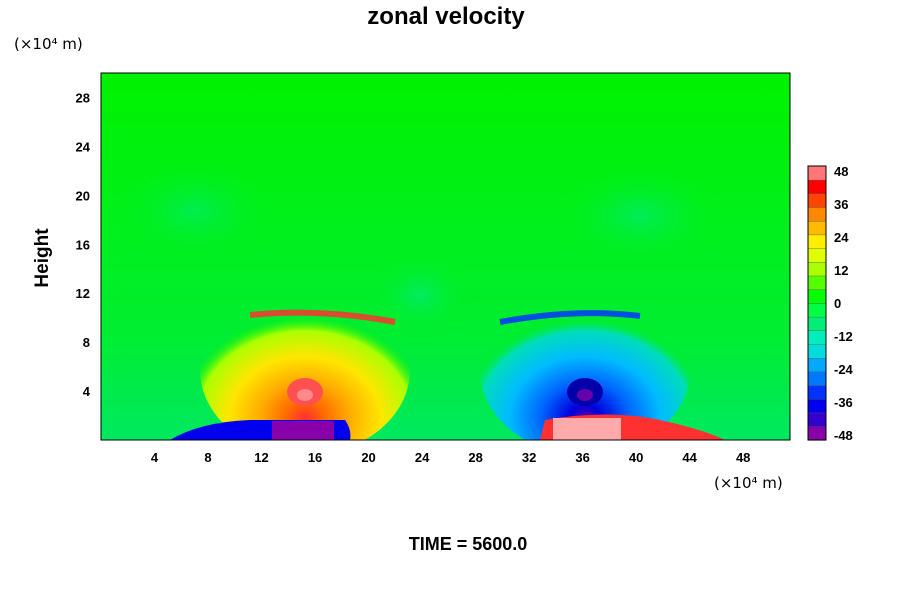 Image resolution: width=900 pixels, height=600 pixels. What do you see at coordinates (743, 457) in the screenshot?
I see `x-tick-label: 48` at bounding box center [743, 457].